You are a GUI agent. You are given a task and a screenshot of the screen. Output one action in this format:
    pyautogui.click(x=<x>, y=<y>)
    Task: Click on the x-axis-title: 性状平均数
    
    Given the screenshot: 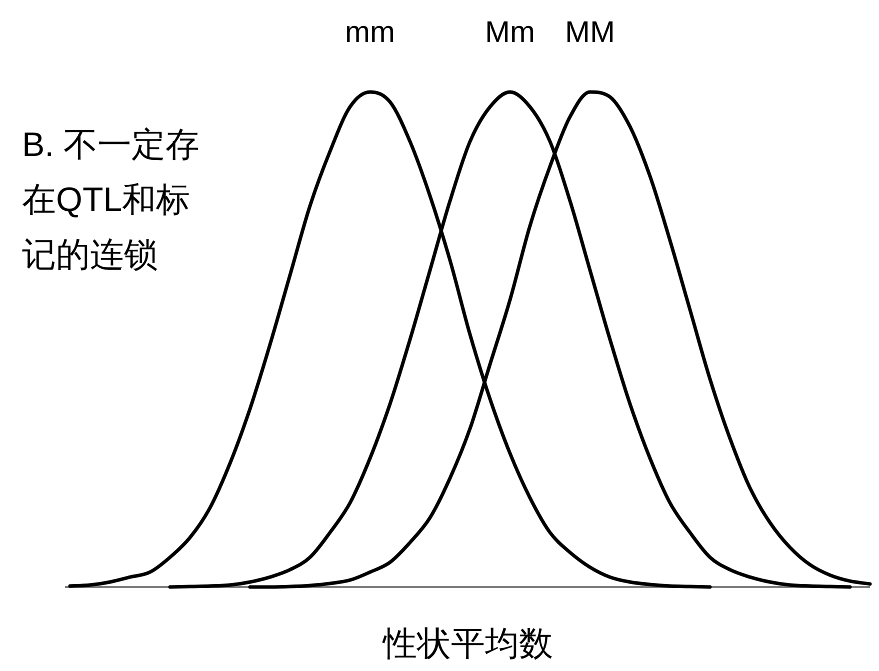 What is the action you would take?
    pyautogui.click(x=467, y=644)
    